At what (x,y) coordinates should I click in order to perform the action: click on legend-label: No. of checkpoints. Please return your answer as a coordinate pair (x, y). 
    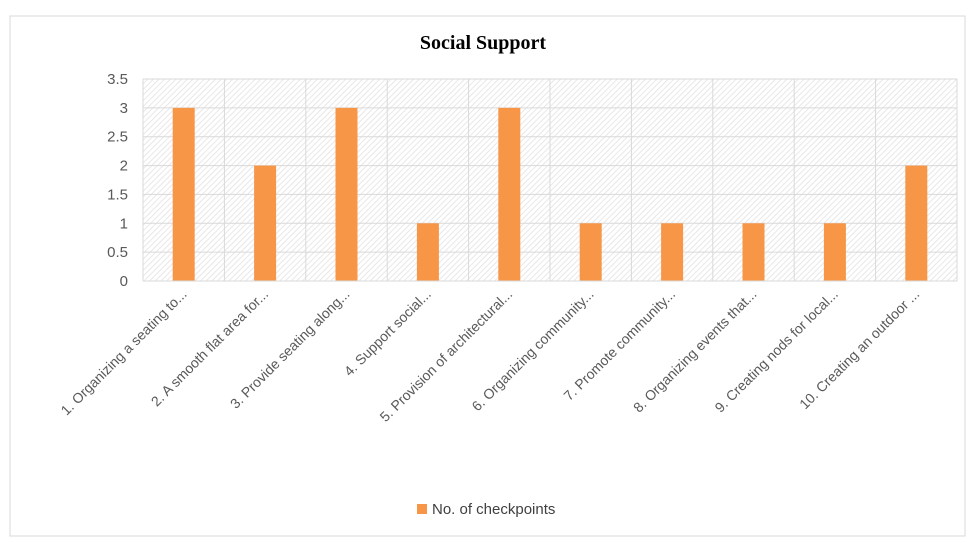
    Looking at the image, I should click on (493, 509).